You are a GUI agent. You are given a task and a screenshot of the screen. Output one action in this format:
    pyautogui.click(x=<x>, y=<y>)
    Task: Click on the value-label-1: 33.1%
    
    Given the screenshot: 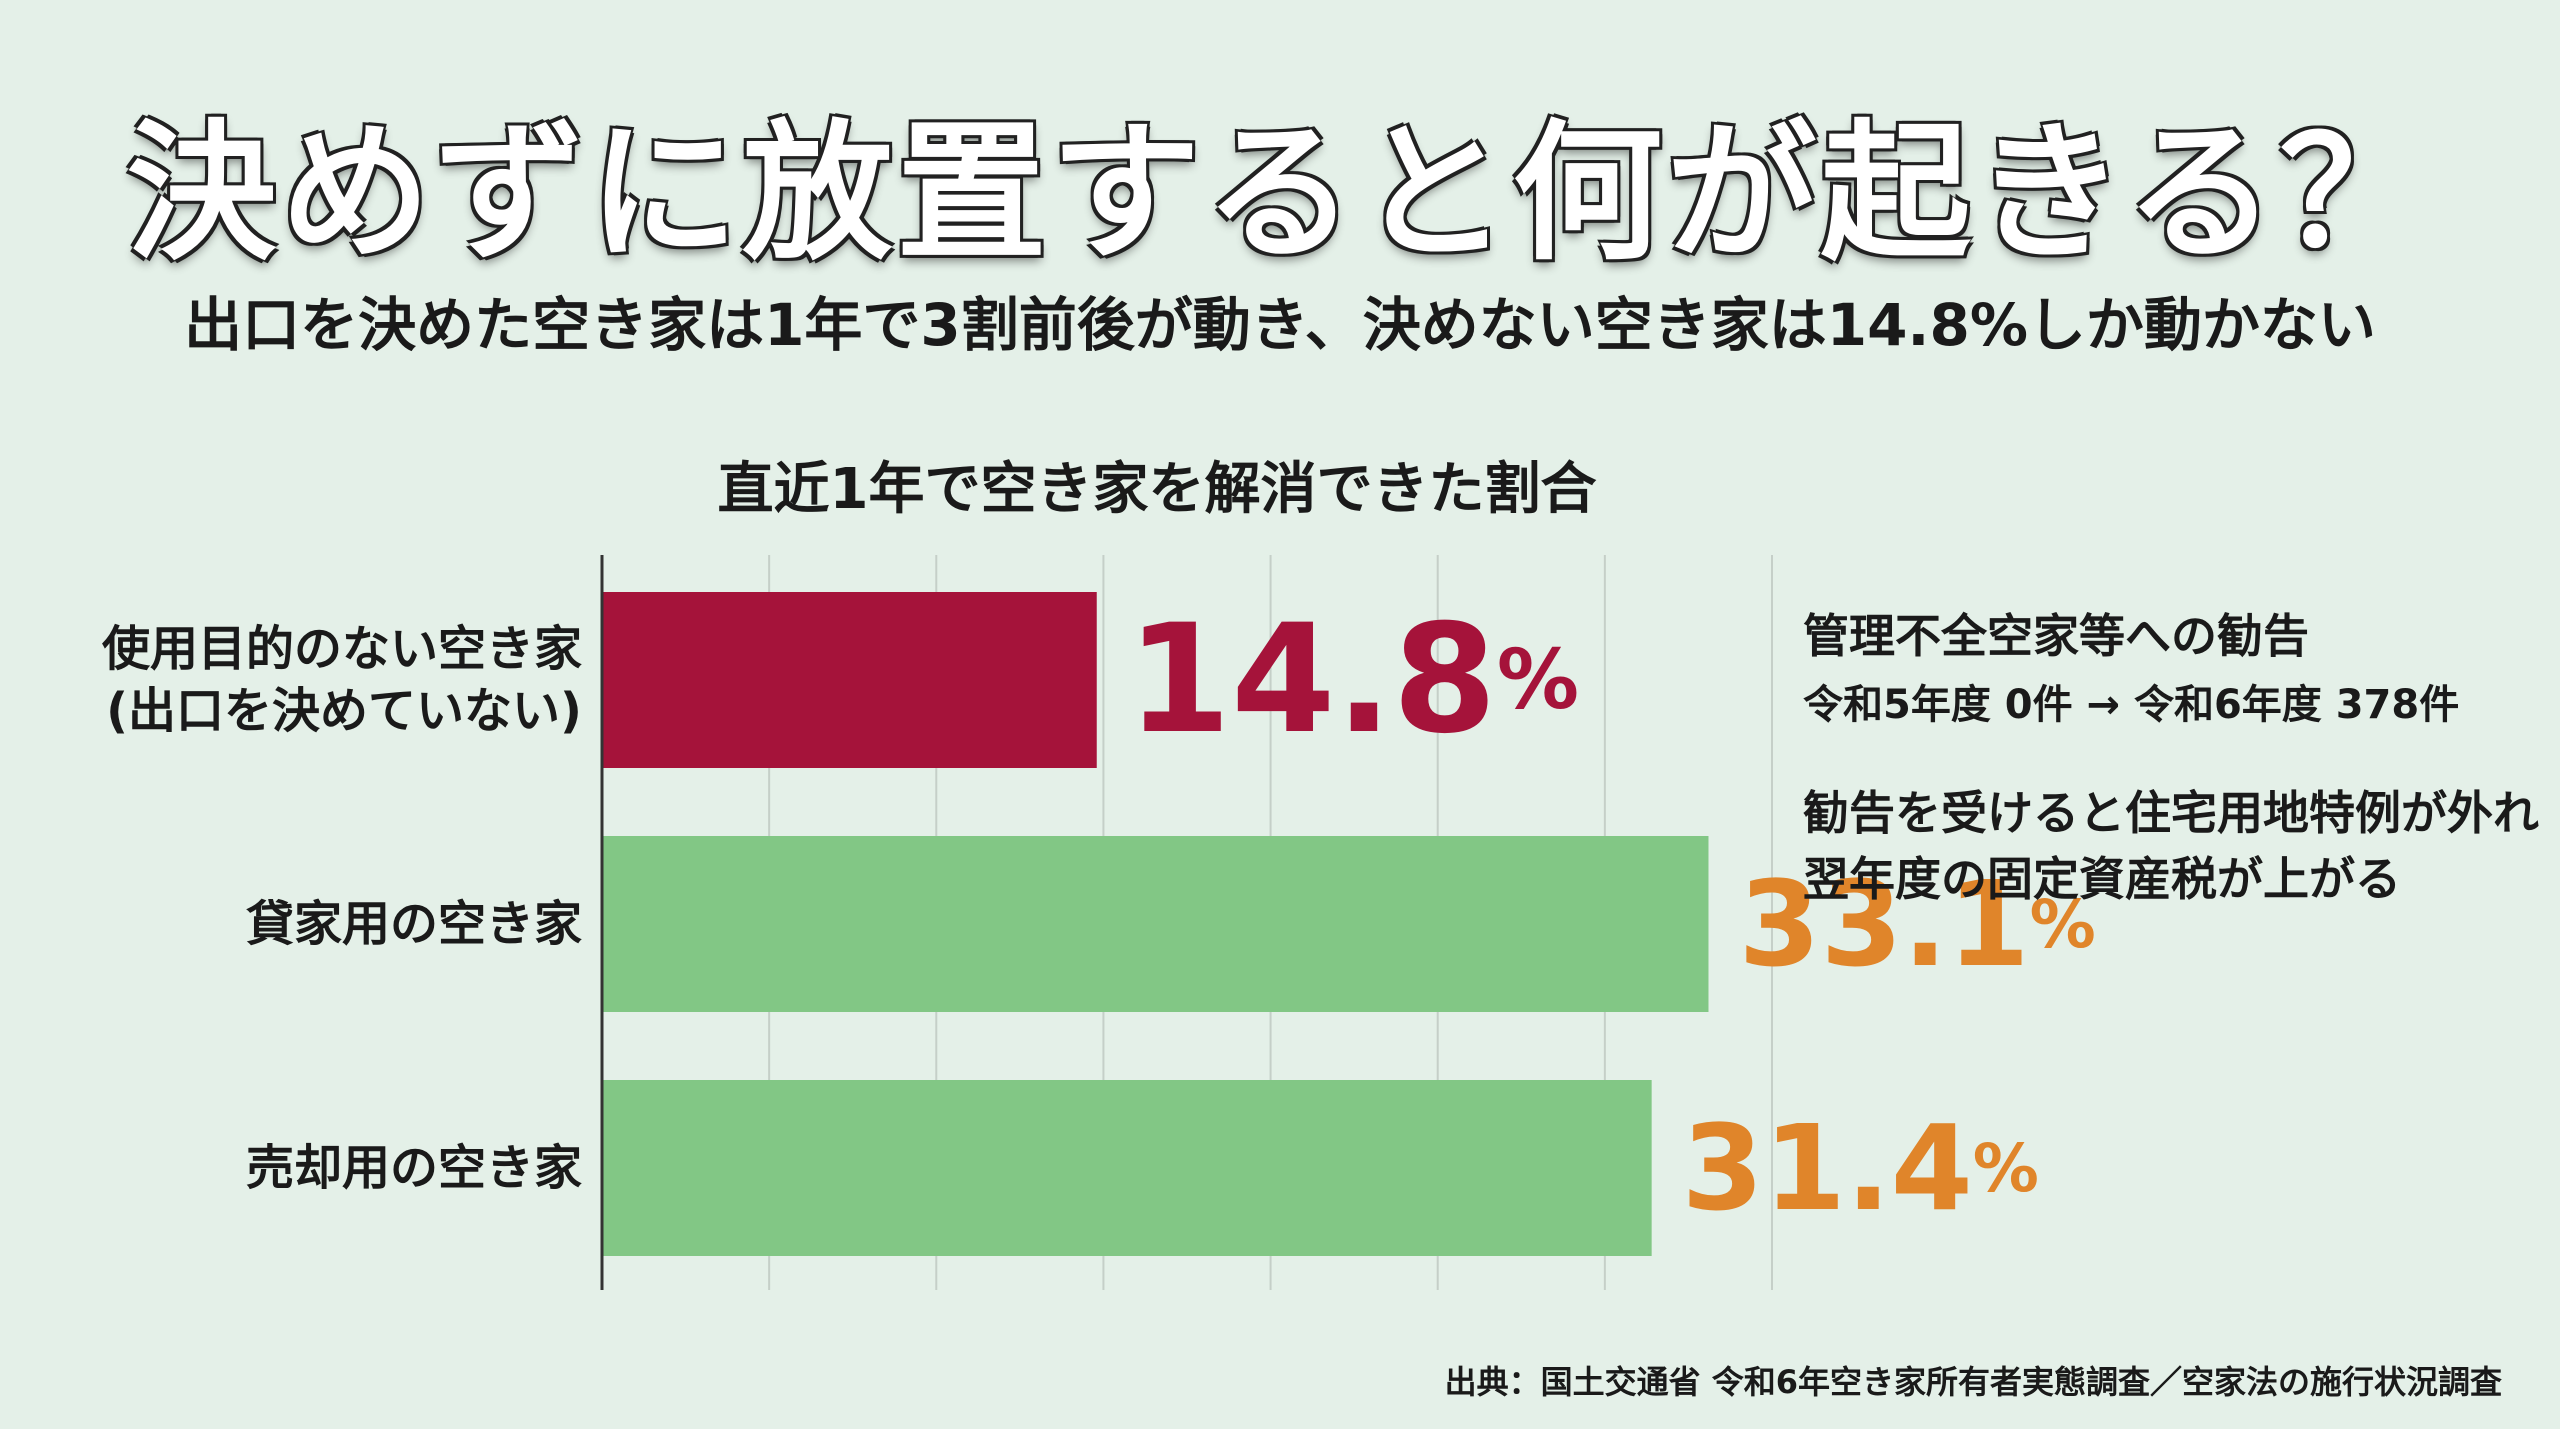 What is the action you would take?
    pyautogui.click(x=1916, y=924)
    